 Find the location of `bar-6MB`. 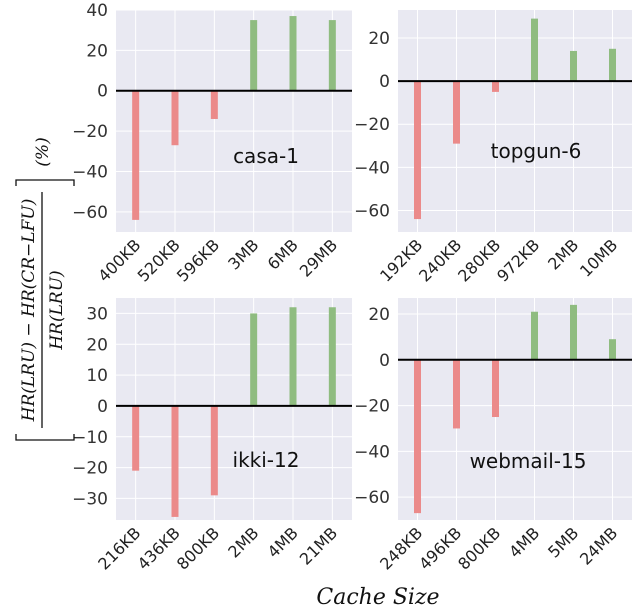

bar-6MB is located at coordinates (293, 53).